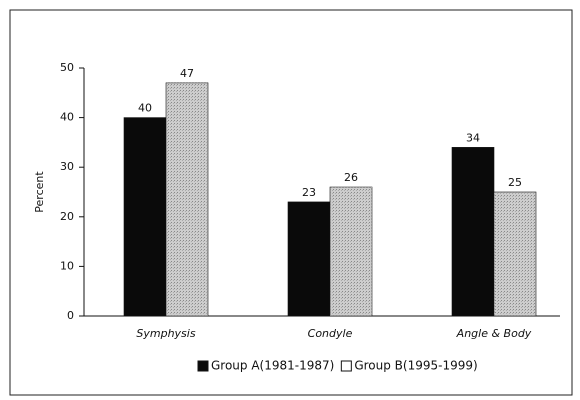 The image size is (580, 400). I want to click on x-tick-label: Angle & Body, so click(494, 333).